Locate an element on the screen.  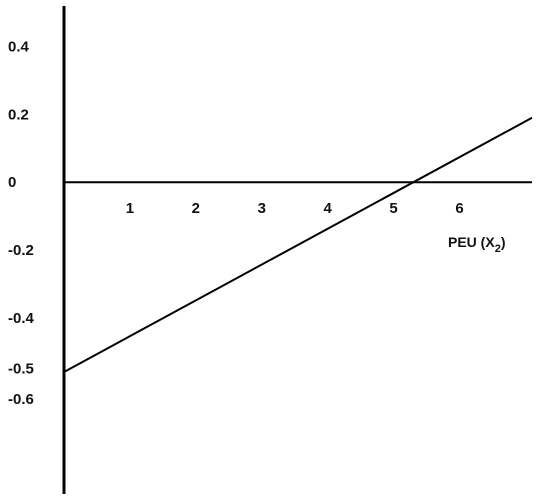
x-axis-label-close: ) is located at coordinates (503, 242).